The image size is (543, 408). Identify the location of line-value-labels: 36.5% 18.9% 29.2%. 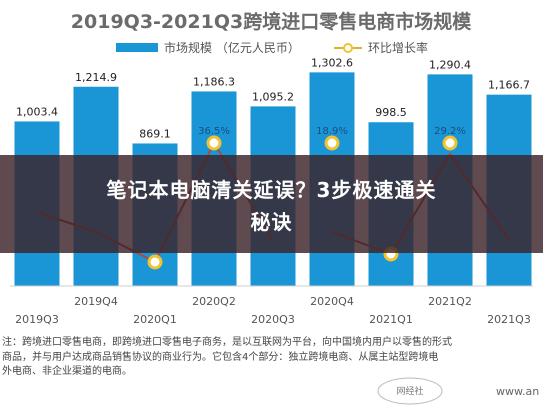
(332, 131).